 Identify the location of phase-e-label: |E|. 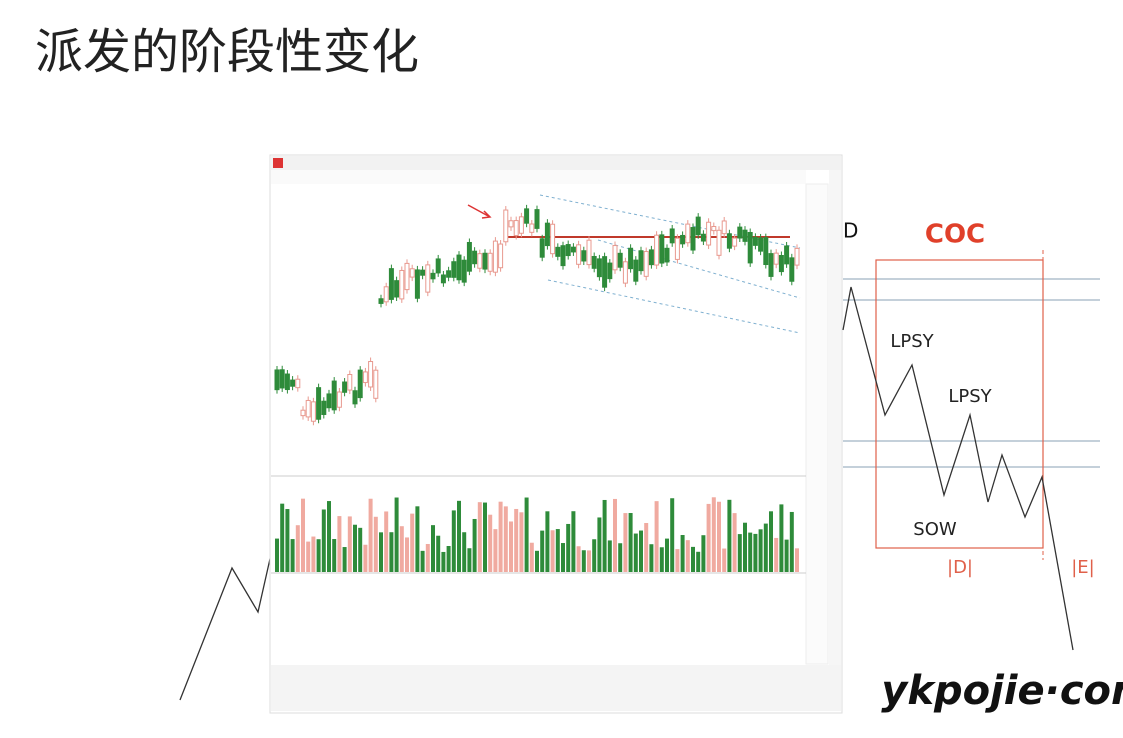
(1083, 567).